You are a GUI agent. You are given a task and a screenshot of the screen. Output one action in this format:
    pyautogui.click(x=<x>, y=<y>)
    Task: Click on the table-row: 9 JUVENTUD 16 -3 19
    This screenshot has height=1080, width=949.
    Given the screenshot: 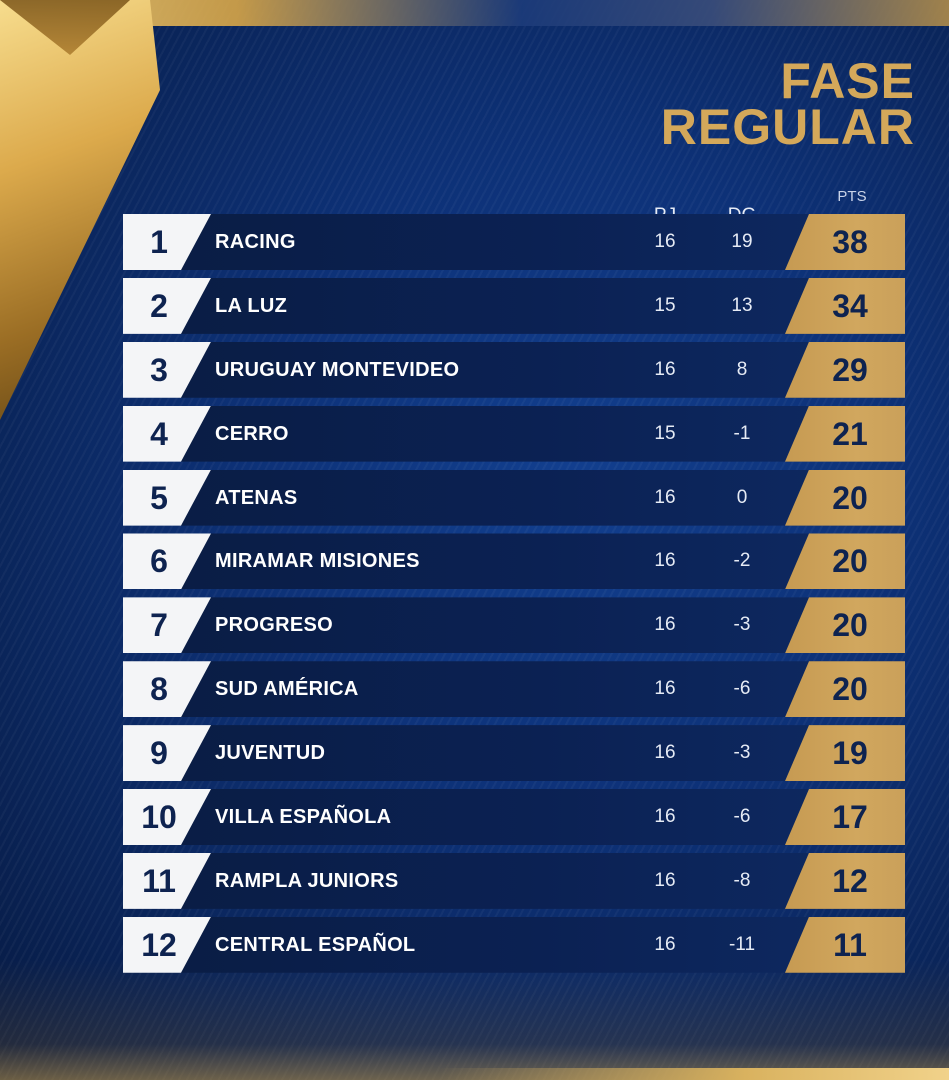 What is the action you would take?
    pyautogui.click(x=514, y=753)
    